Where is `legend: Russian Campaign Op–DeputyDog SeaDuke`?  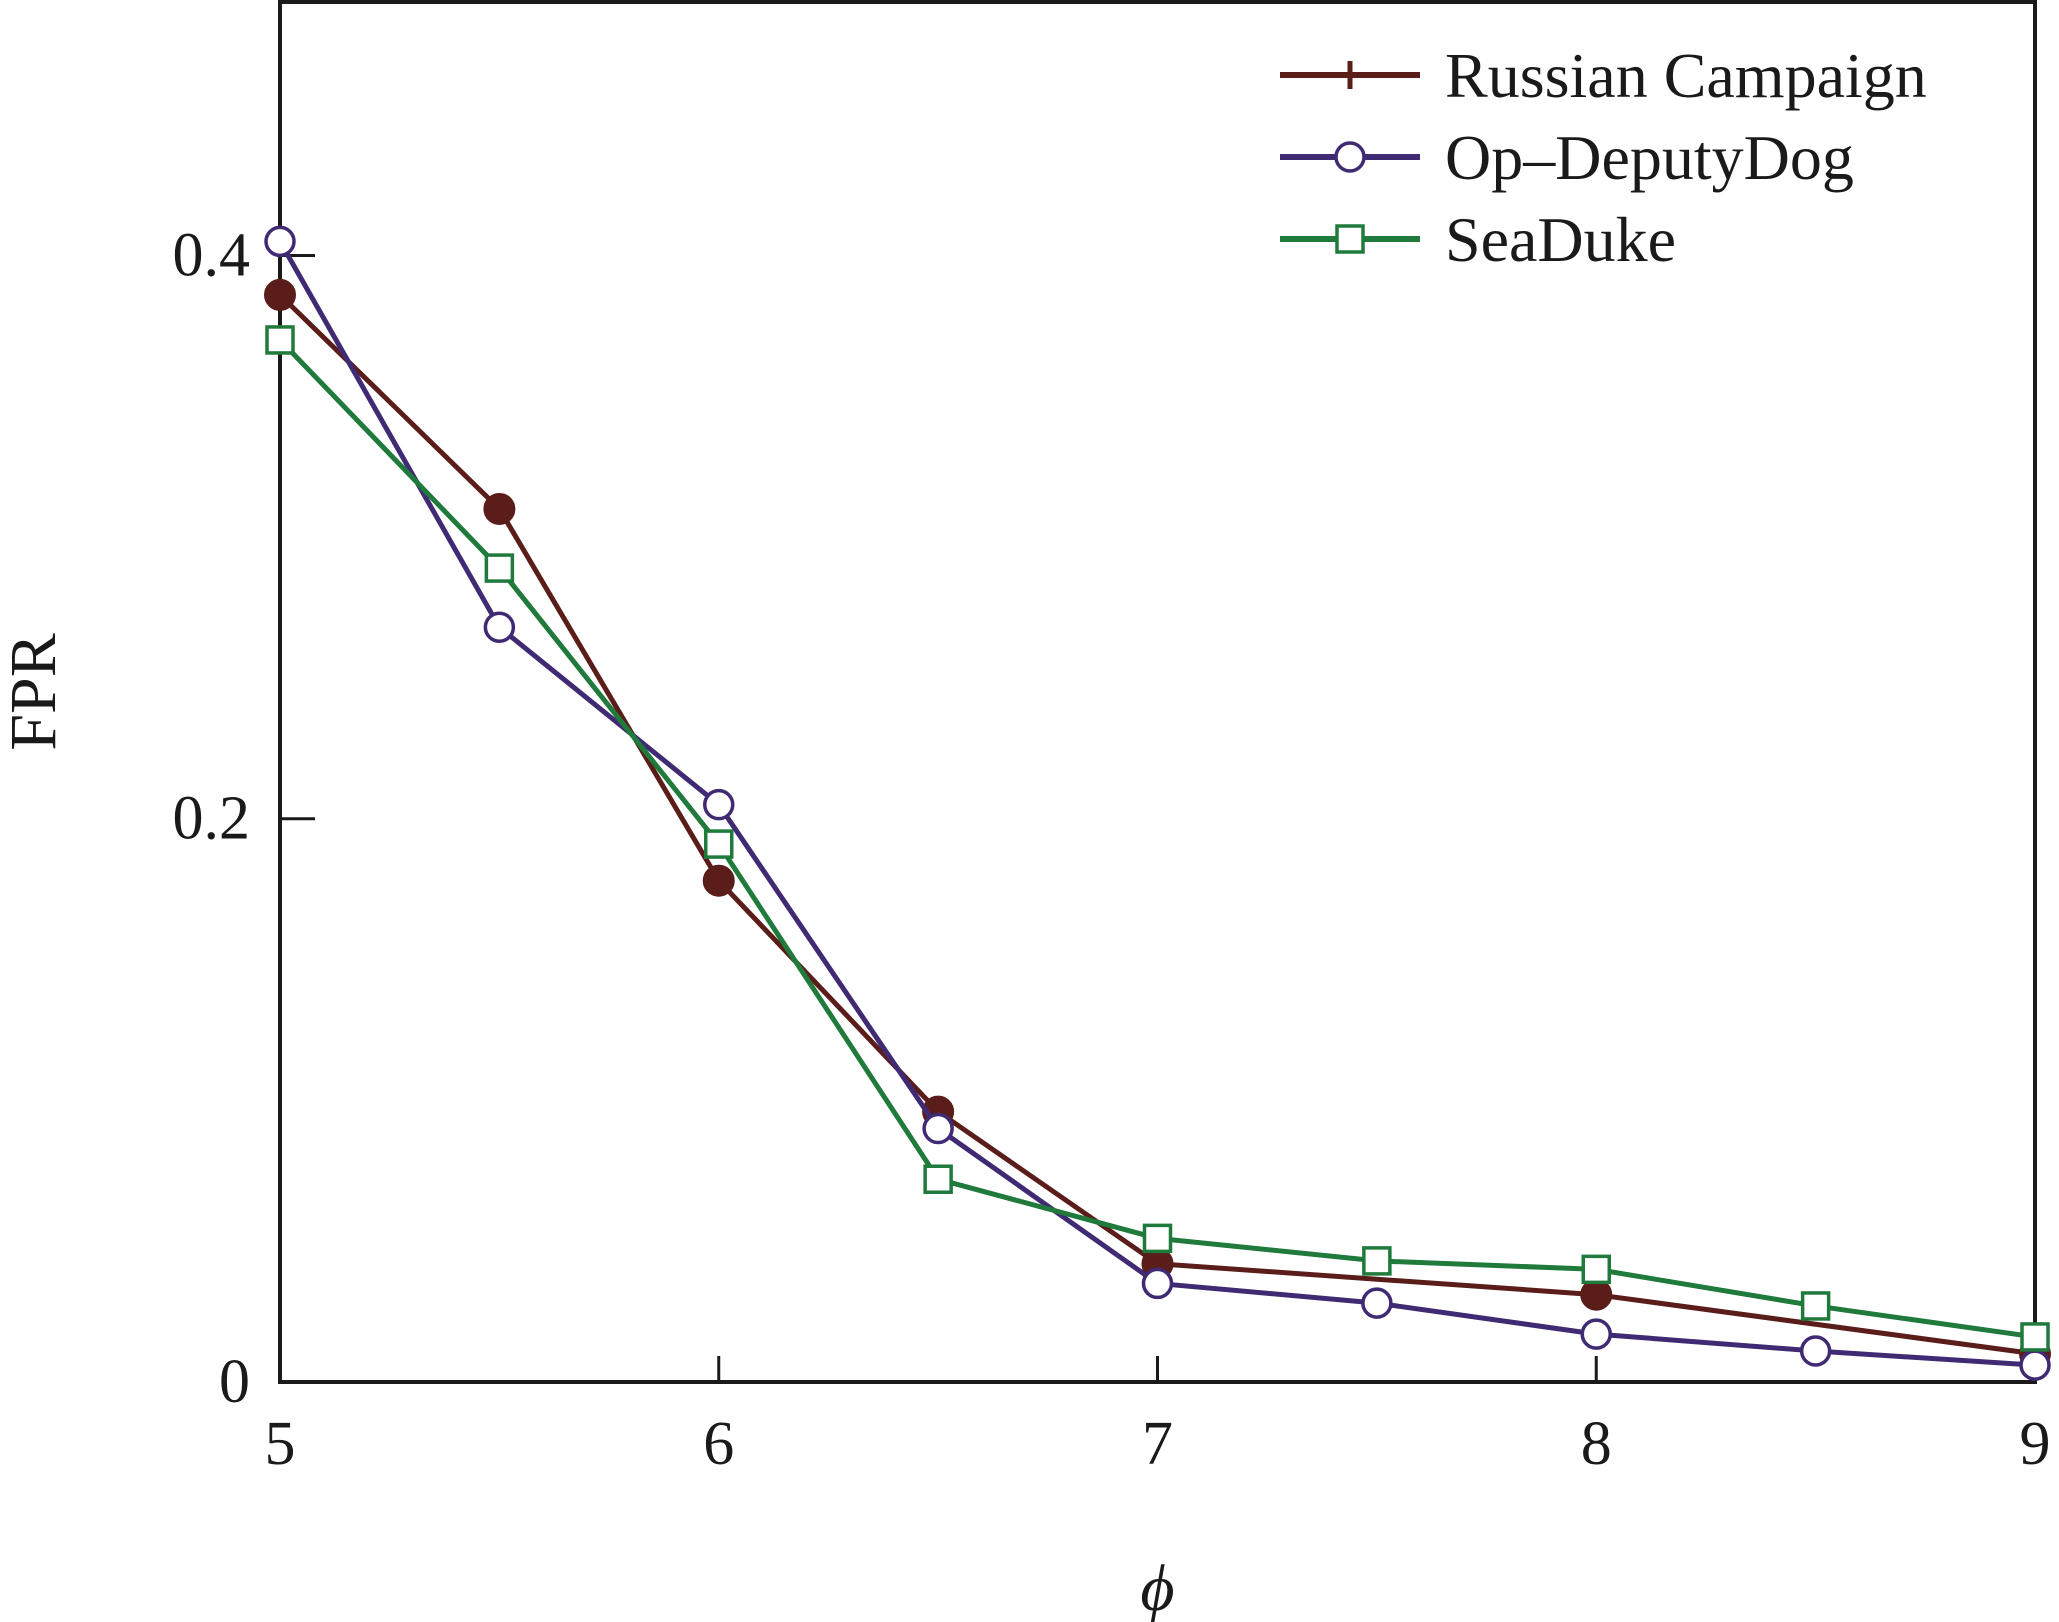
legend: Russian Campaign Op–DeputyDog SeaDuke is located at coordinates (1603, 157).